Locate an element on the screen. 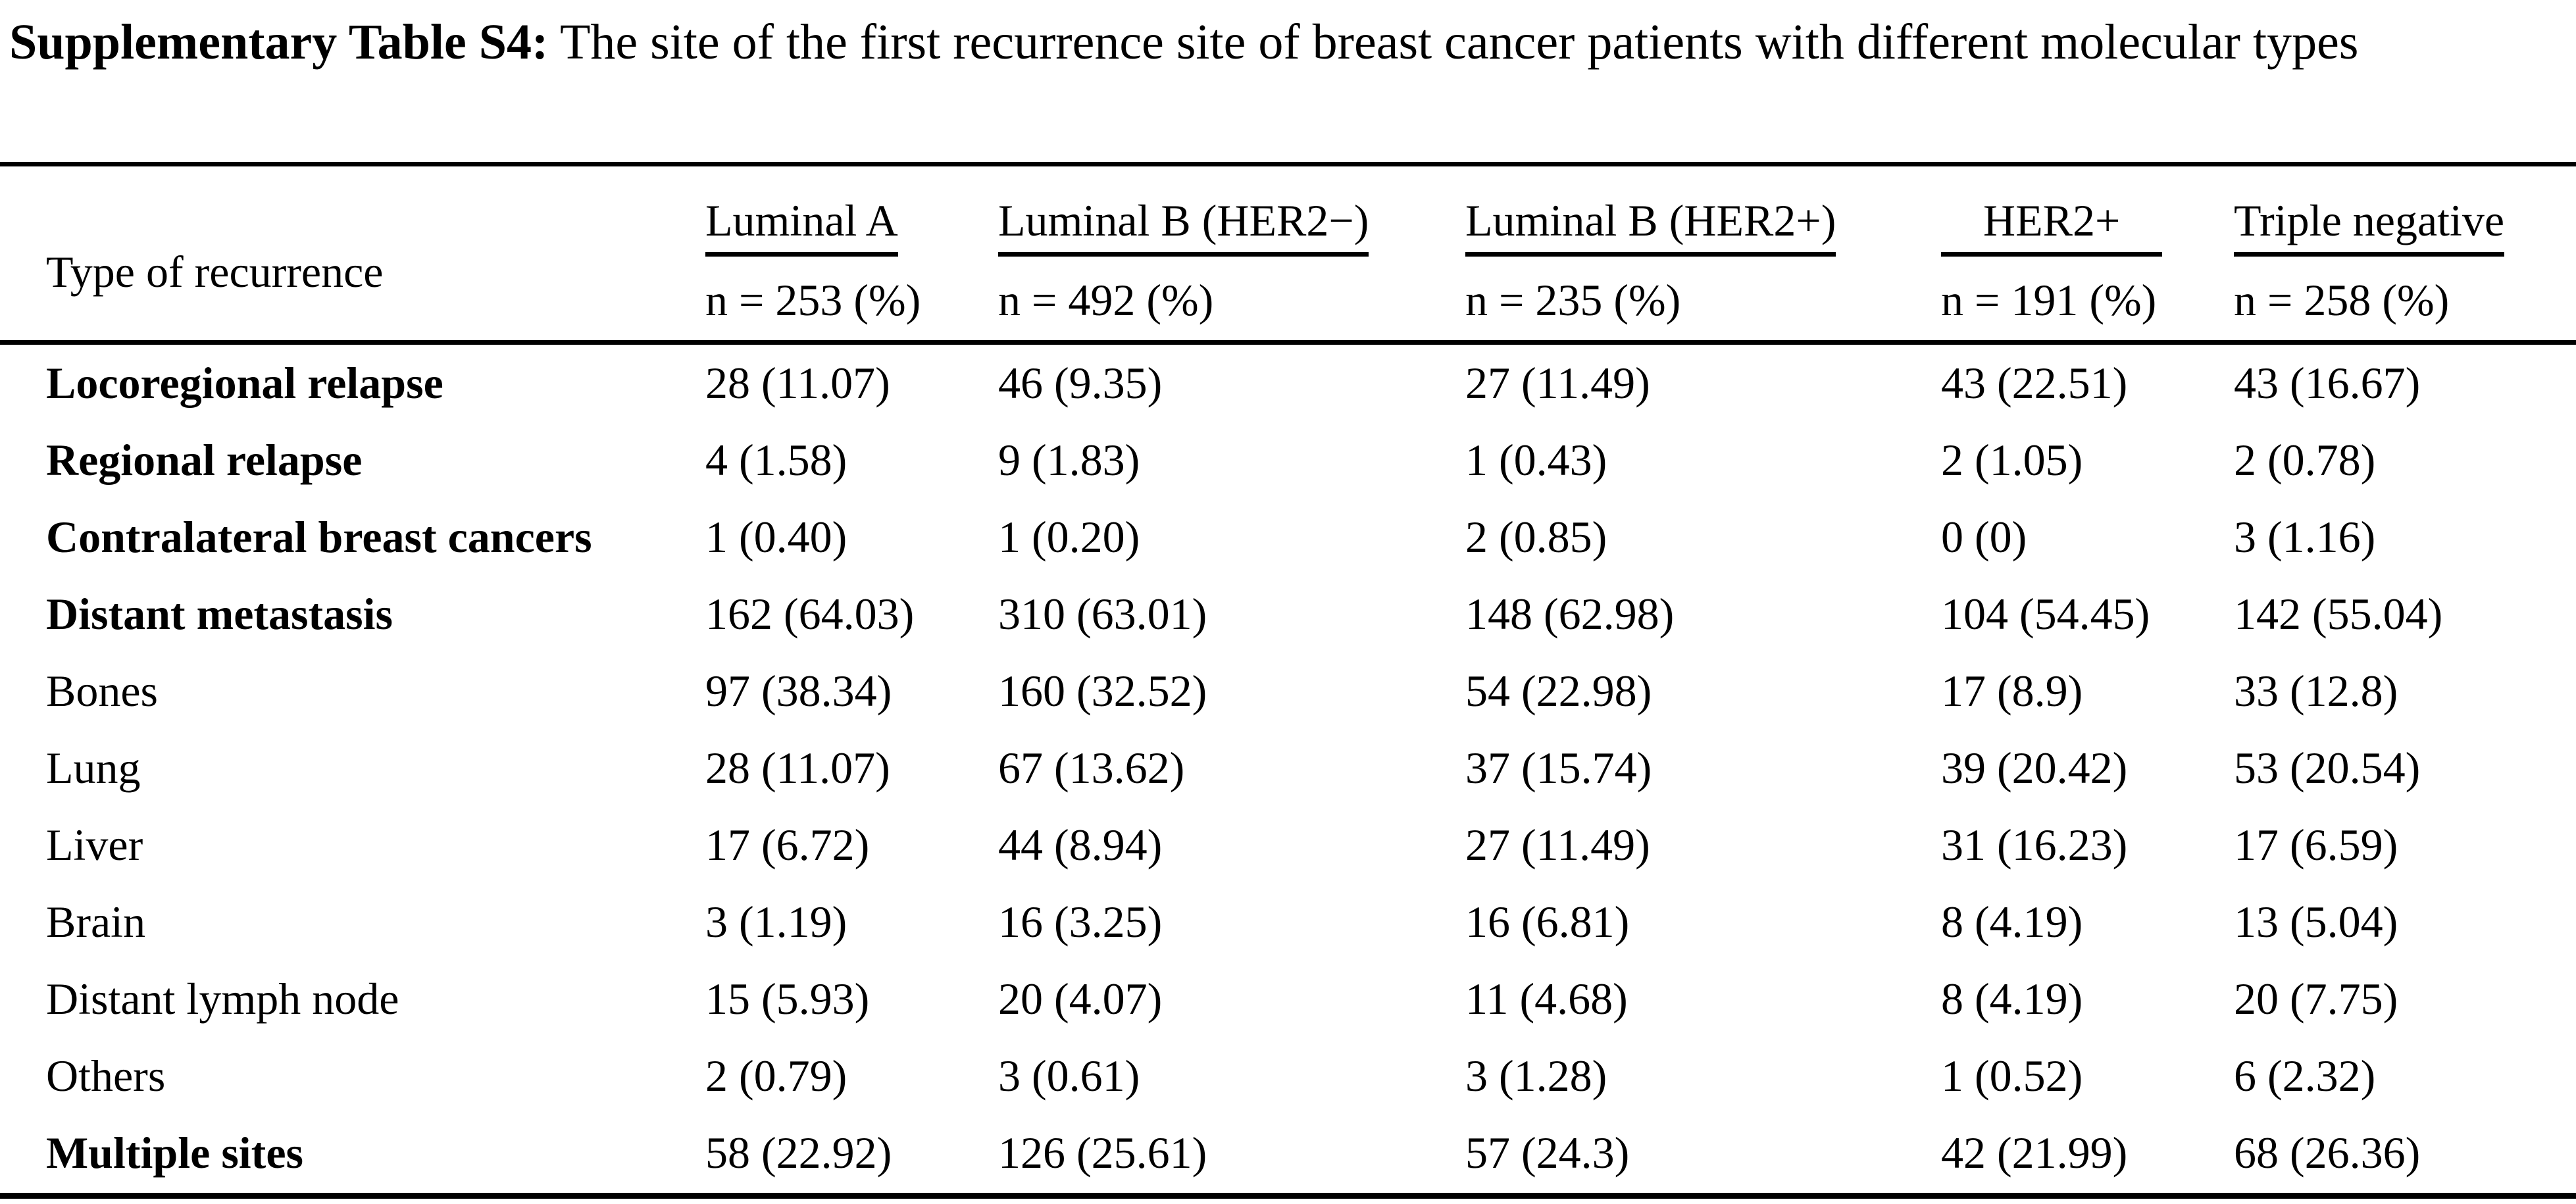 The image size is (2576, 1204). column-header-type-of-recurrence: Type of recurrence is located at coordinates (352, 253).